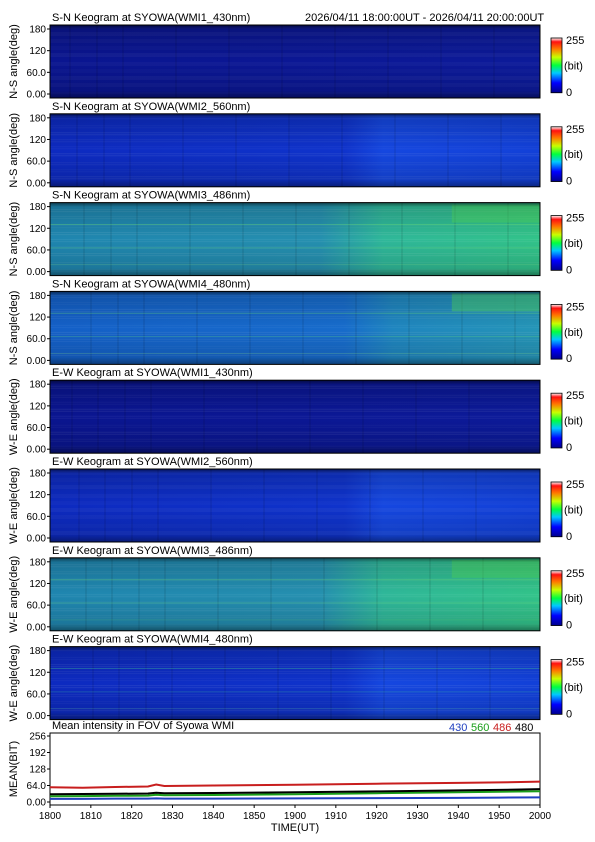 The height and width of the screenshot is (842, 595). What do you see at coordinates (417, 816) in the screenshot?
I see `x-tick-label: 1930` at bounding box center [417, 816].